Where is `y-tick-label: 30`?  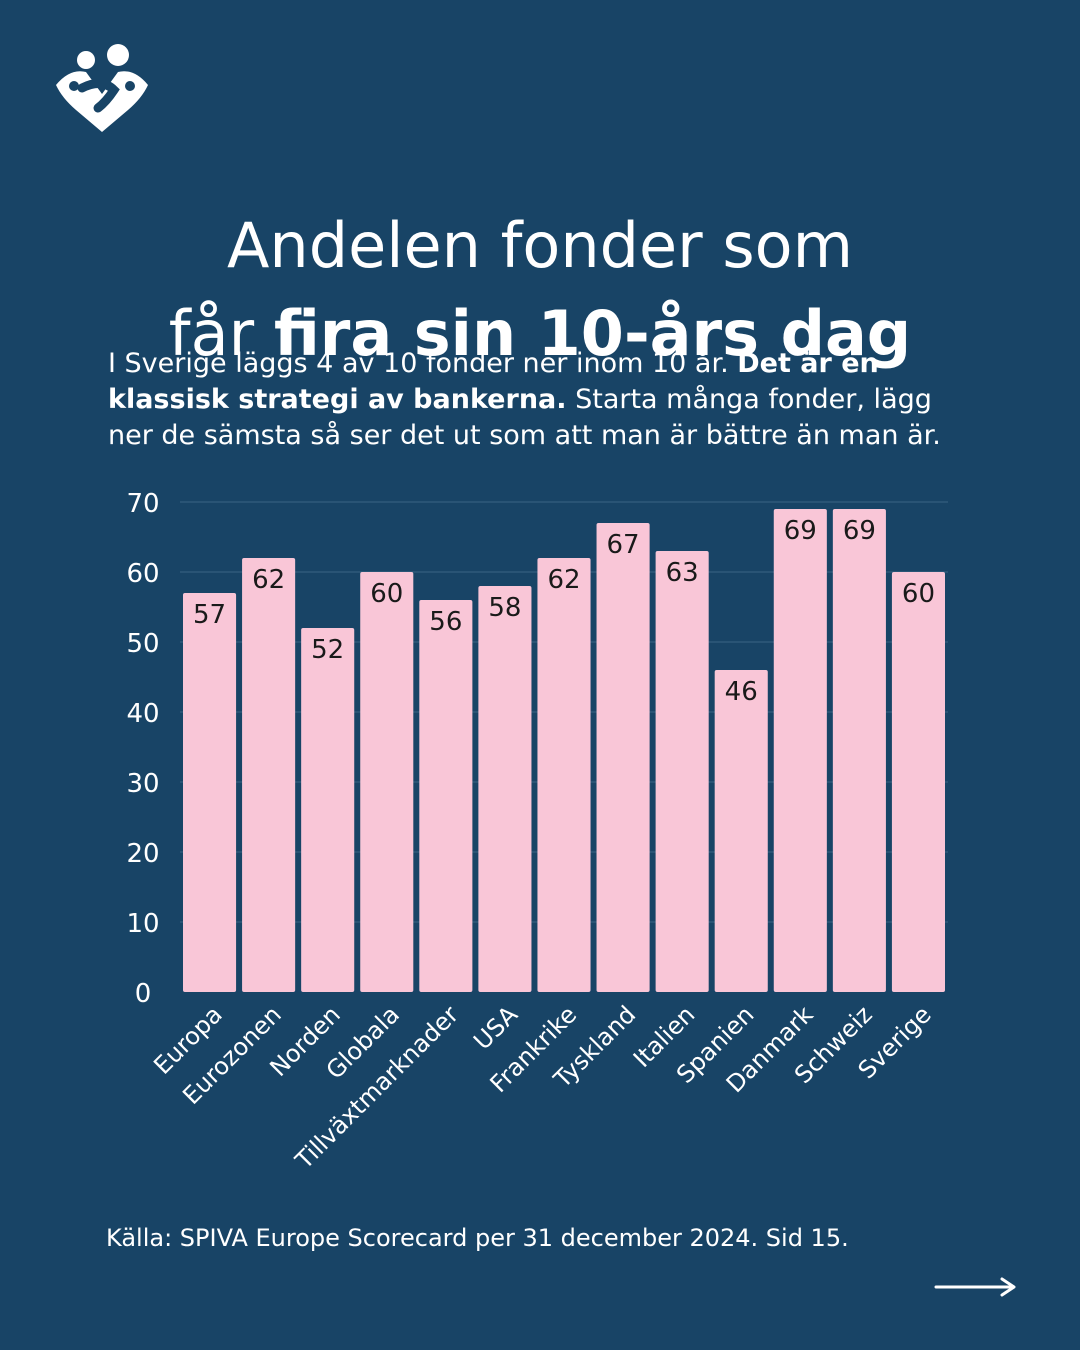 y-tick-label: 30 is located at coordinates (142, 784).